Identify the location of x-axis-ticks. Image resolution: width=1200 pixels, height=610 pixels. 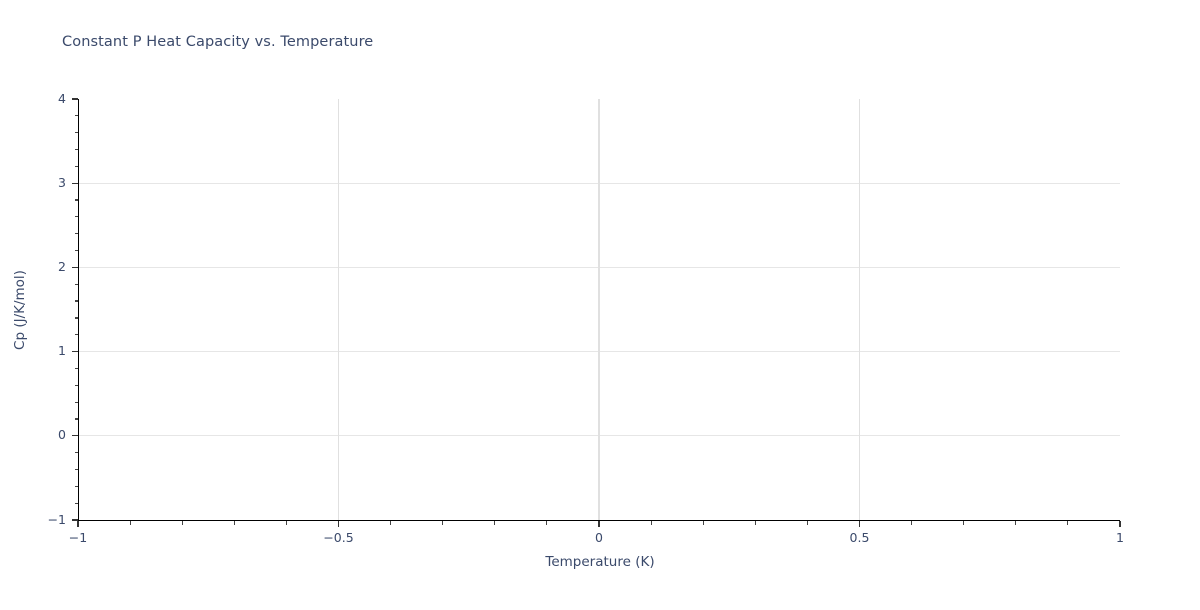
(599, 525).